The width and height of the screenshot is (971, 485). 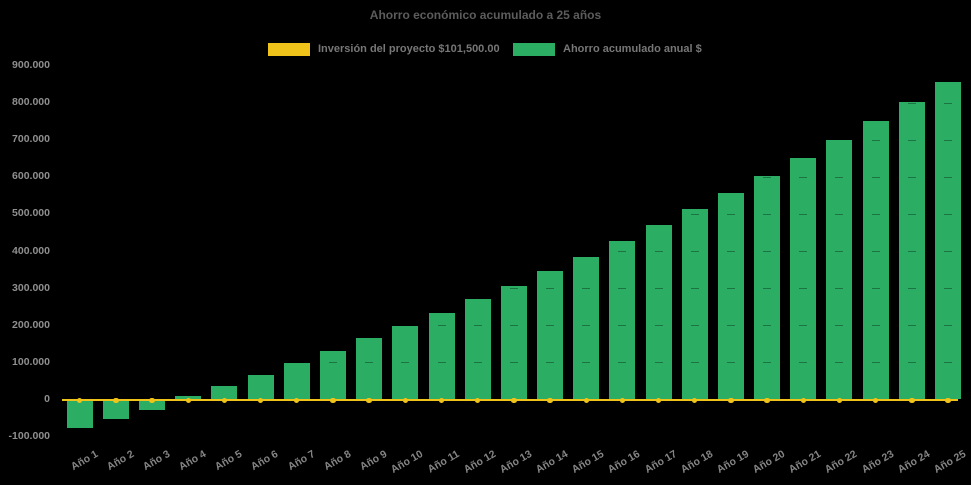 What do you see at coordinates (443, 462) in the screenshot?
I see `x-axis-label: Año 11` at bounding box center [443, 462].